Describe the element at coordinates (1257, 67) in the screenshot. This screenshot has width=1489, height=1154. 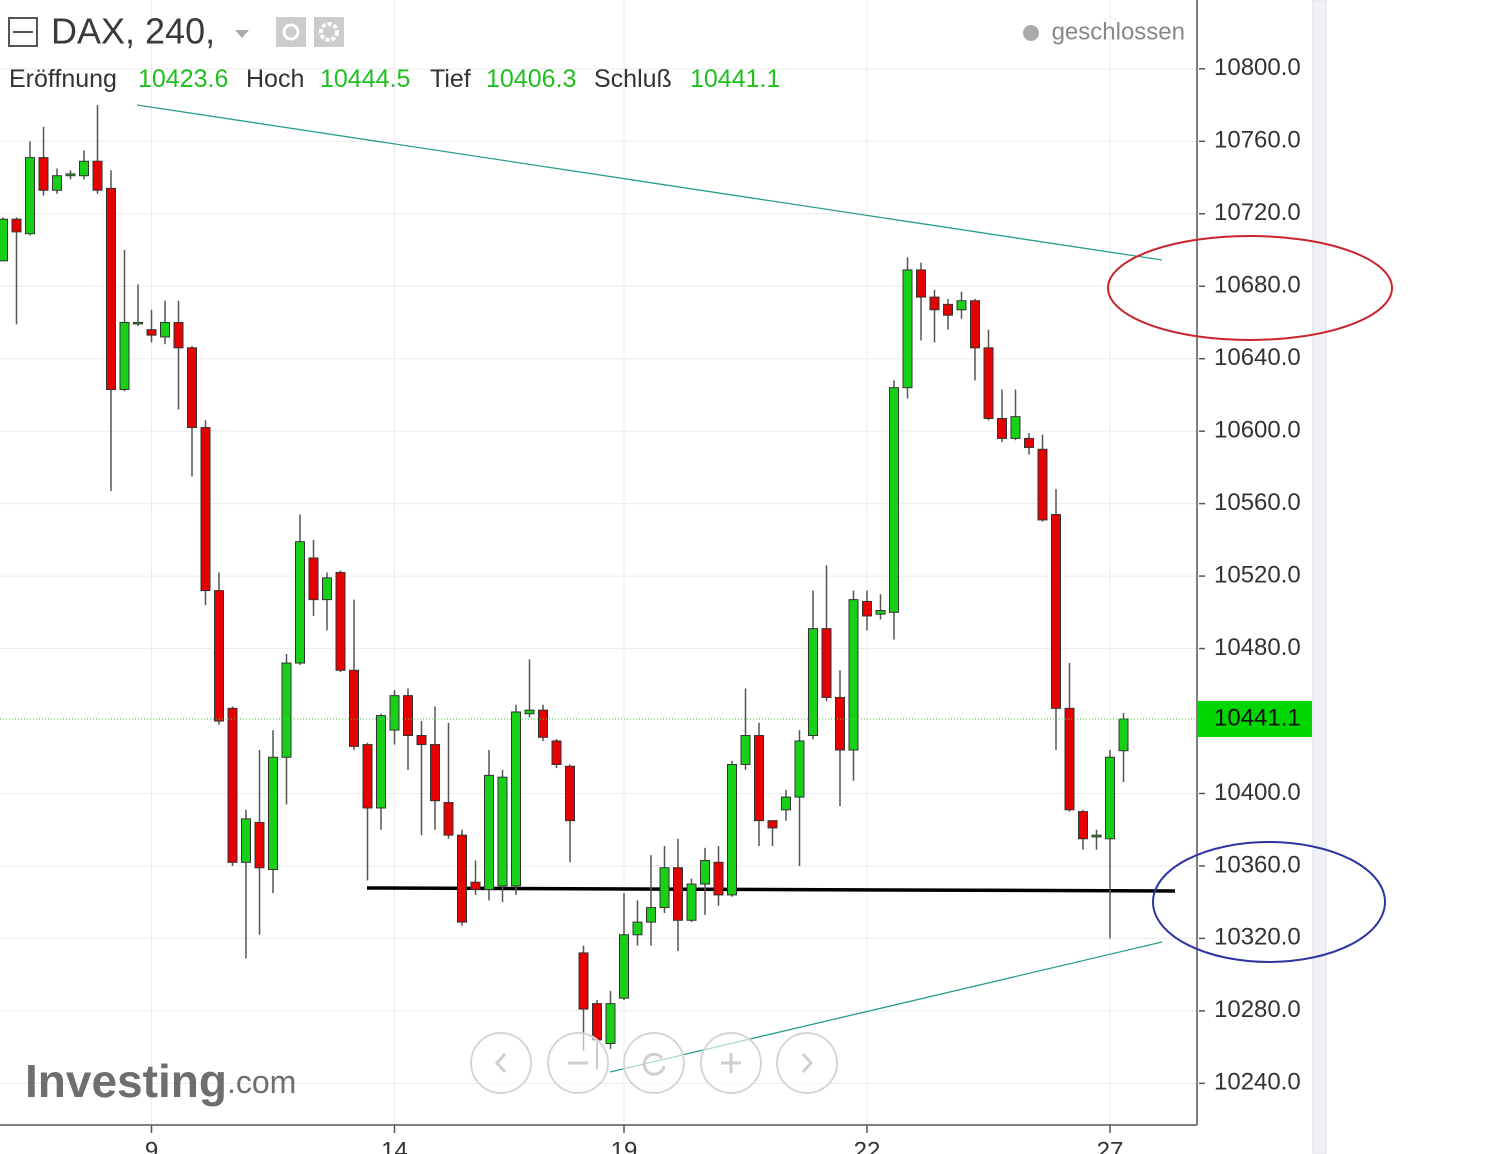
I see `y-tick-label: 10800.0` at that location.